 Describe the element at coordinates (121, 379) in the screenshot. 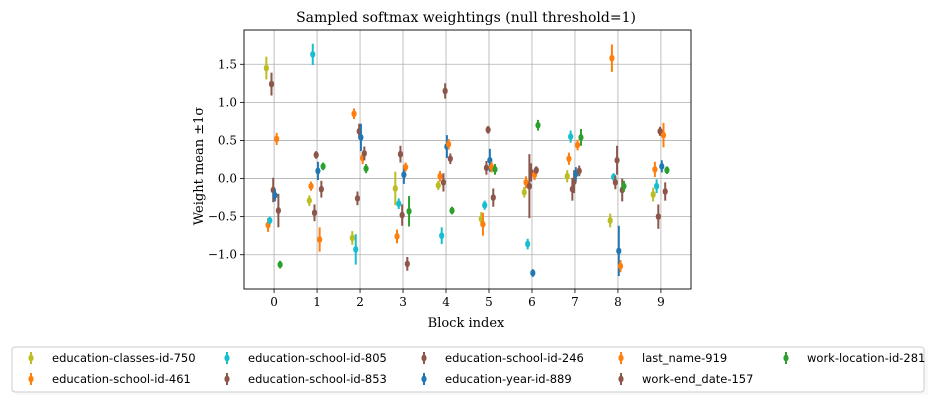

I see `legend-label: education-school-id-461` at that location.